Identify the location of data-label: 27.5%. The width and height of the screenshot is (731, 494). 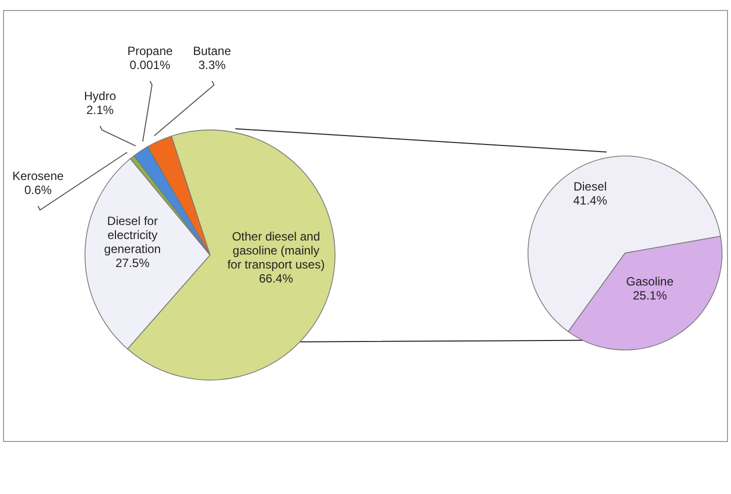
(132, 263).